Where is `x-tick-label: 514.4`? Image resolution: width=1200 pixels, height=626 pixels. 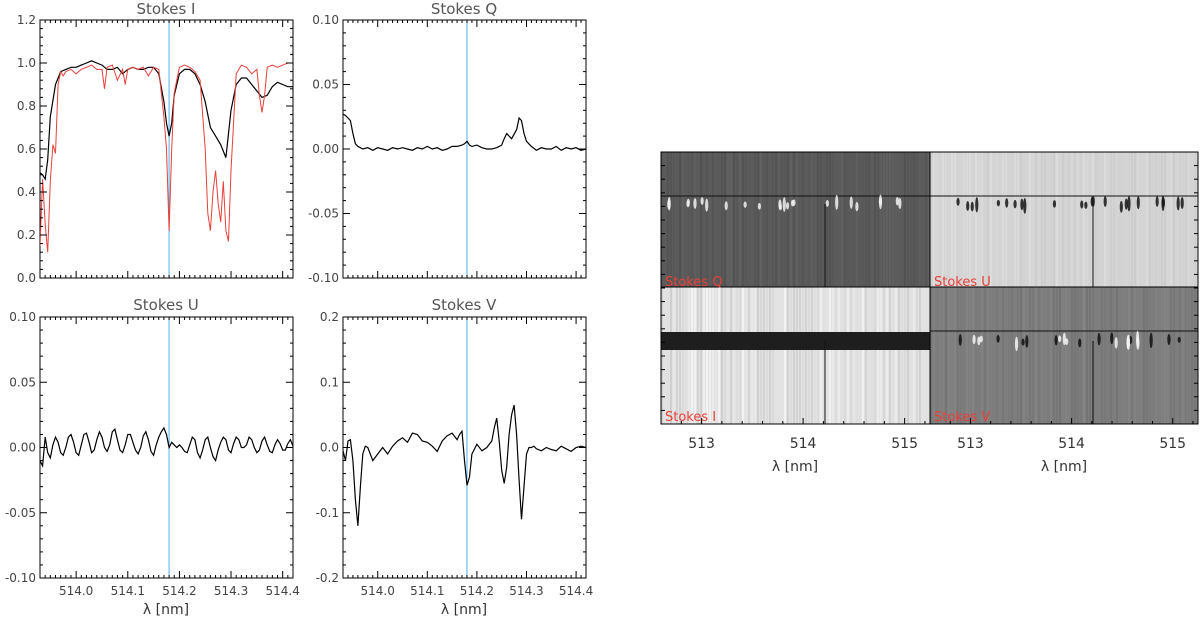 x-tick-label: 514.4 is located at coordinates (282, 591).